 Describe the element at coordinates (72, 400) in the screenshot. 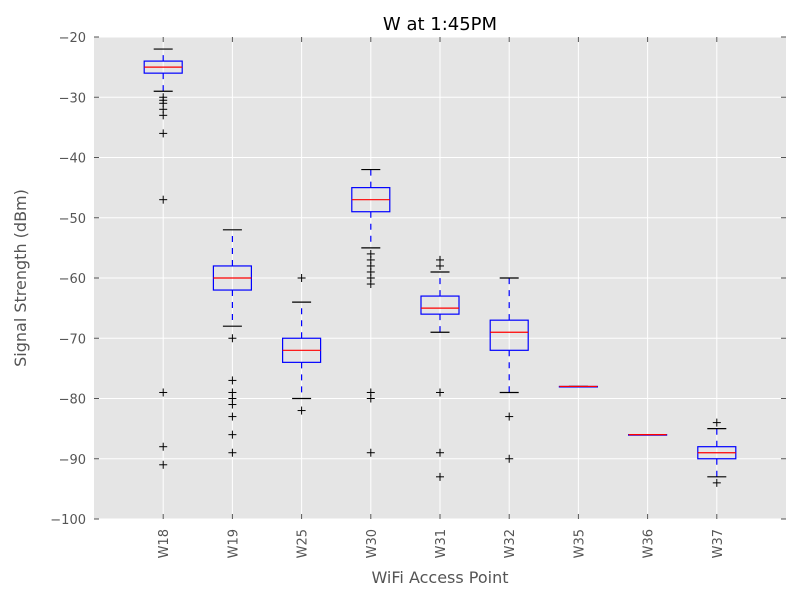

I see `y-tick-label: −80` at that location.